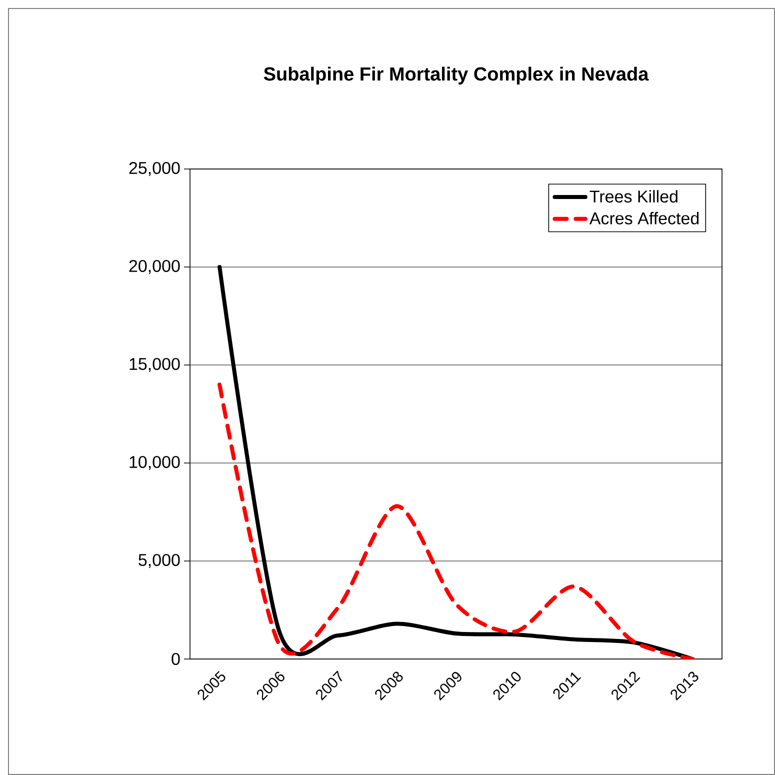 The width and height of the screenshot is (775, 775). Describe the element at coordinates (634, 196) in the screenshot. I see `legend-label: Trees Killed` at that location.